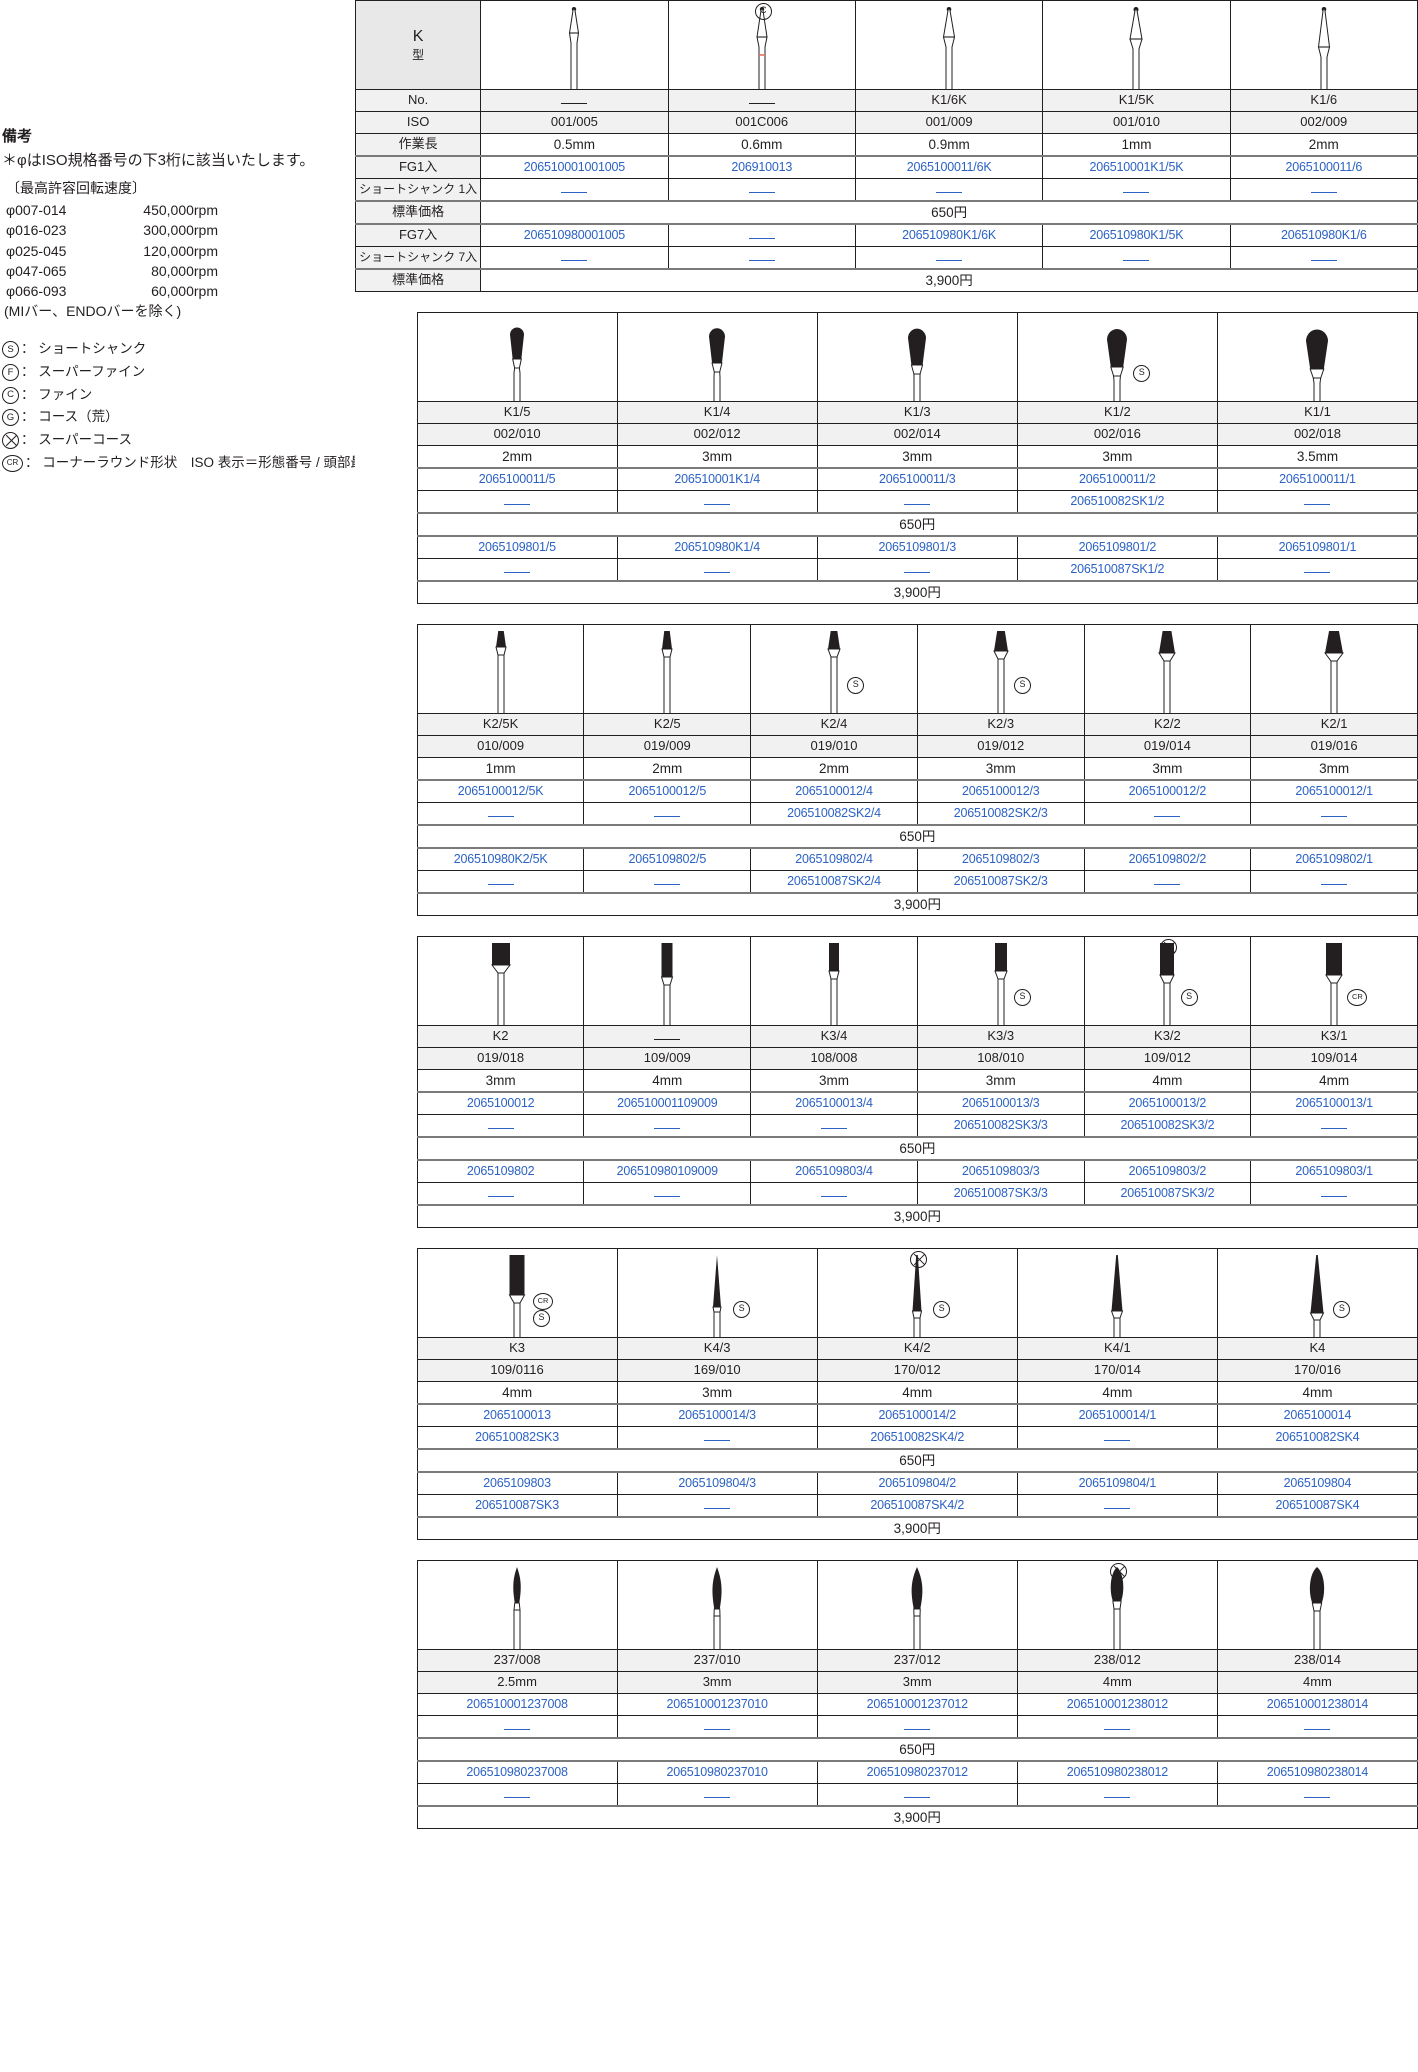 The image size is (1418, 2072). I want to click on fg7-code-cell: 2065109804/2, so click(917, 1483).